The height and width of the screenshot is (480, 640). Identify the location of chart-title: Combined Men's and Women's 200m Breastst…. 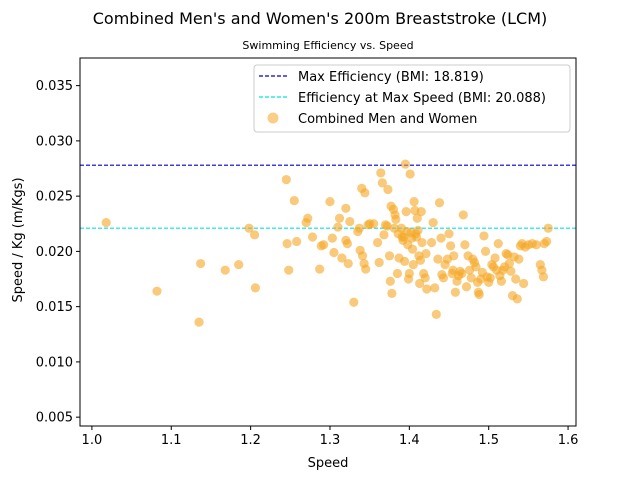
(320, 18).